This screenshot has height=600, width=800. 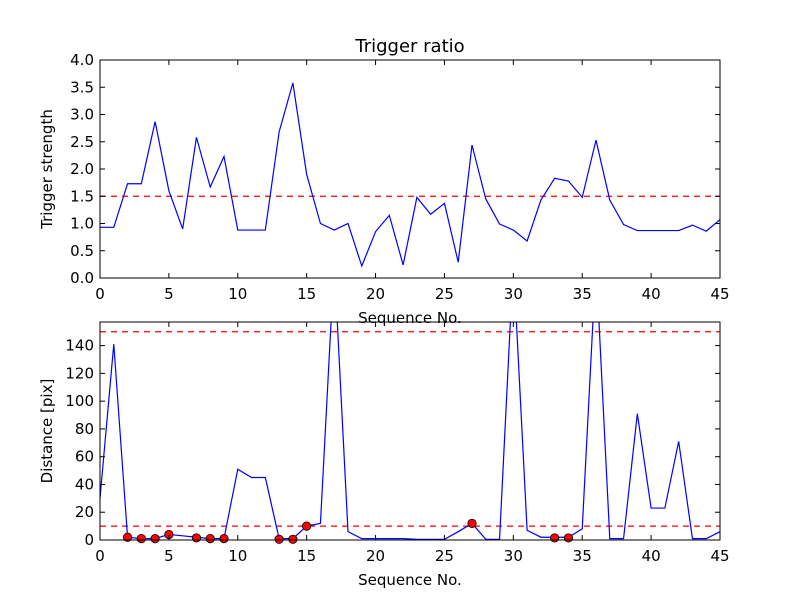 What do you see at coordinates (47, 431) in the screenshot?
I see `y-axis-label: Distance [pix]` at bounding box center [47, 431].